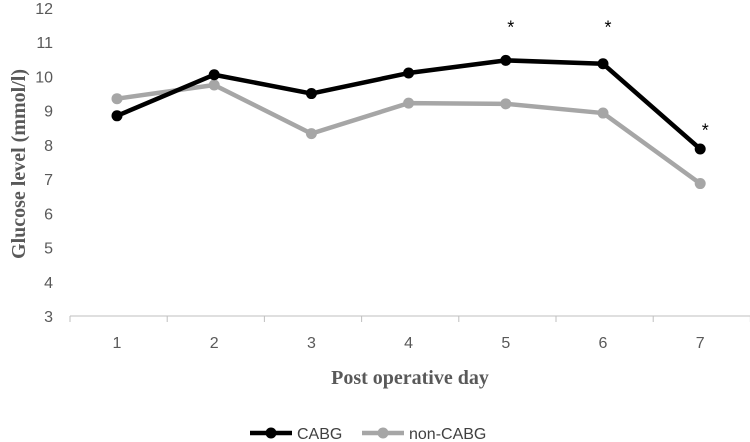  Describe the element at coordinates (44, 77) in the screenshot. I see `y-tick-label: 10` at that location.